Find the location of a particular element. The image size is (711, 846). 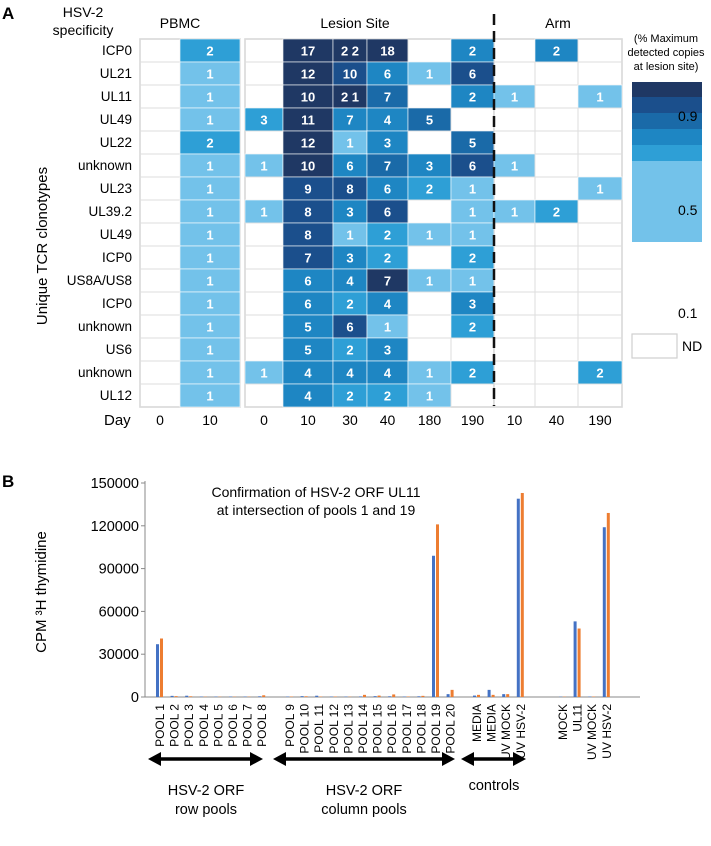

chart-title-line-1: Confirmation of HSV-2 ORF UL11 is located at coordinates (315, 492).